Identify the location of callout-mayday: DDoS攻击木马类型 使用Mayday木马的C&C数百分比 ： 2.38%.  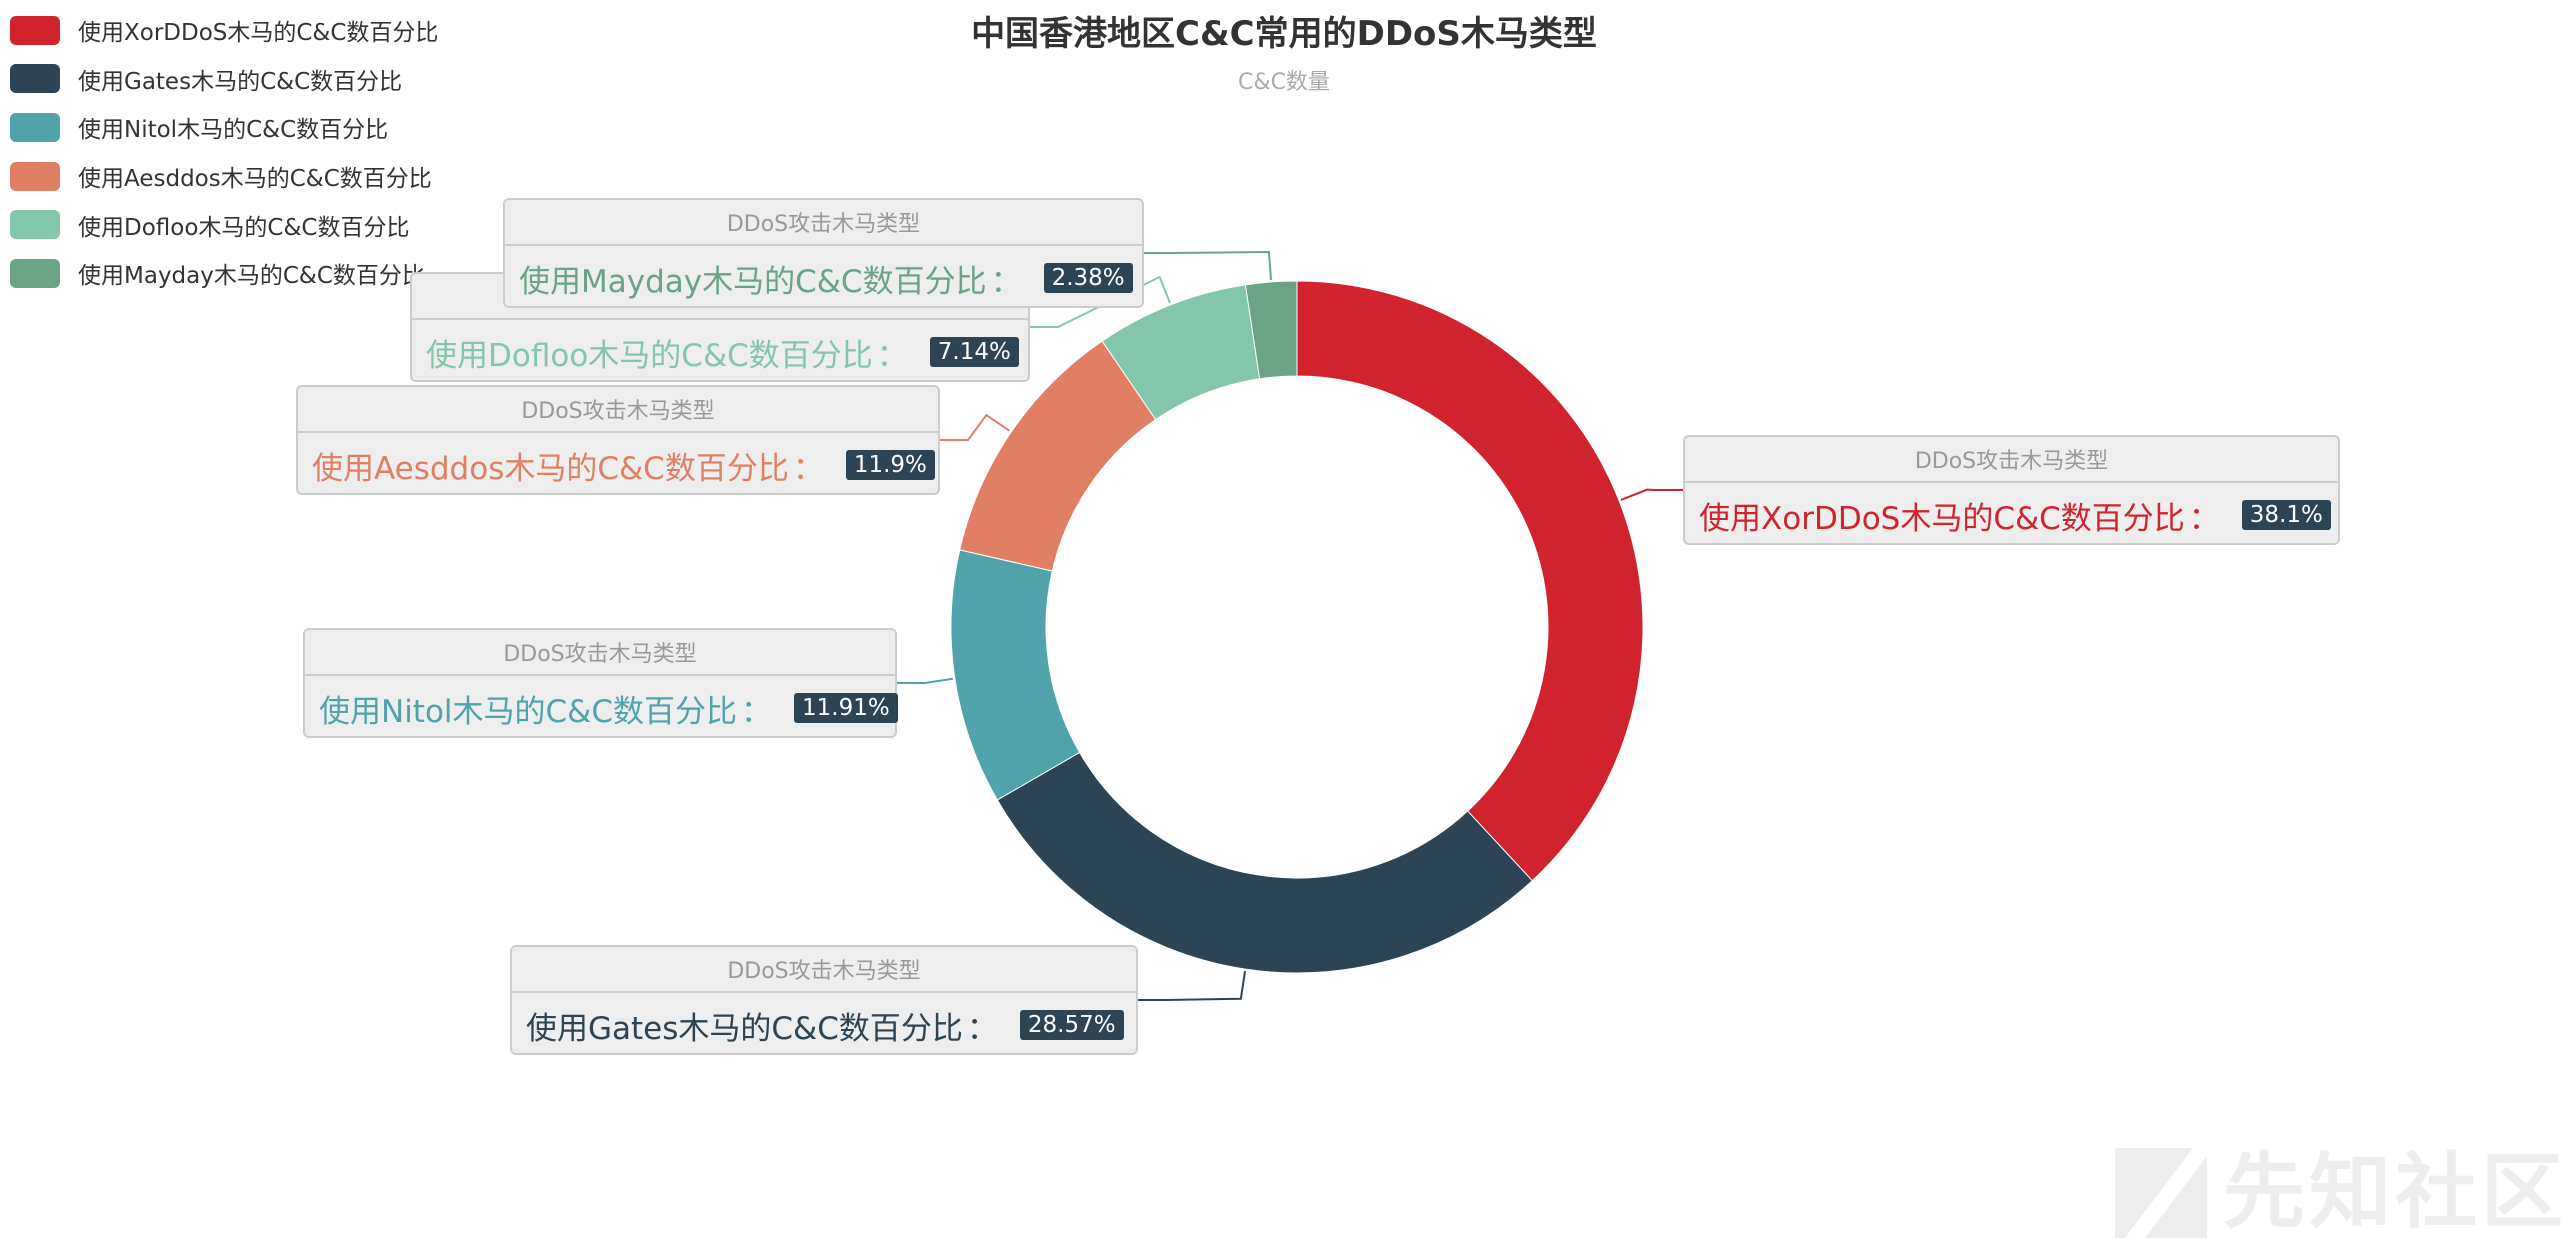
(823, 253).